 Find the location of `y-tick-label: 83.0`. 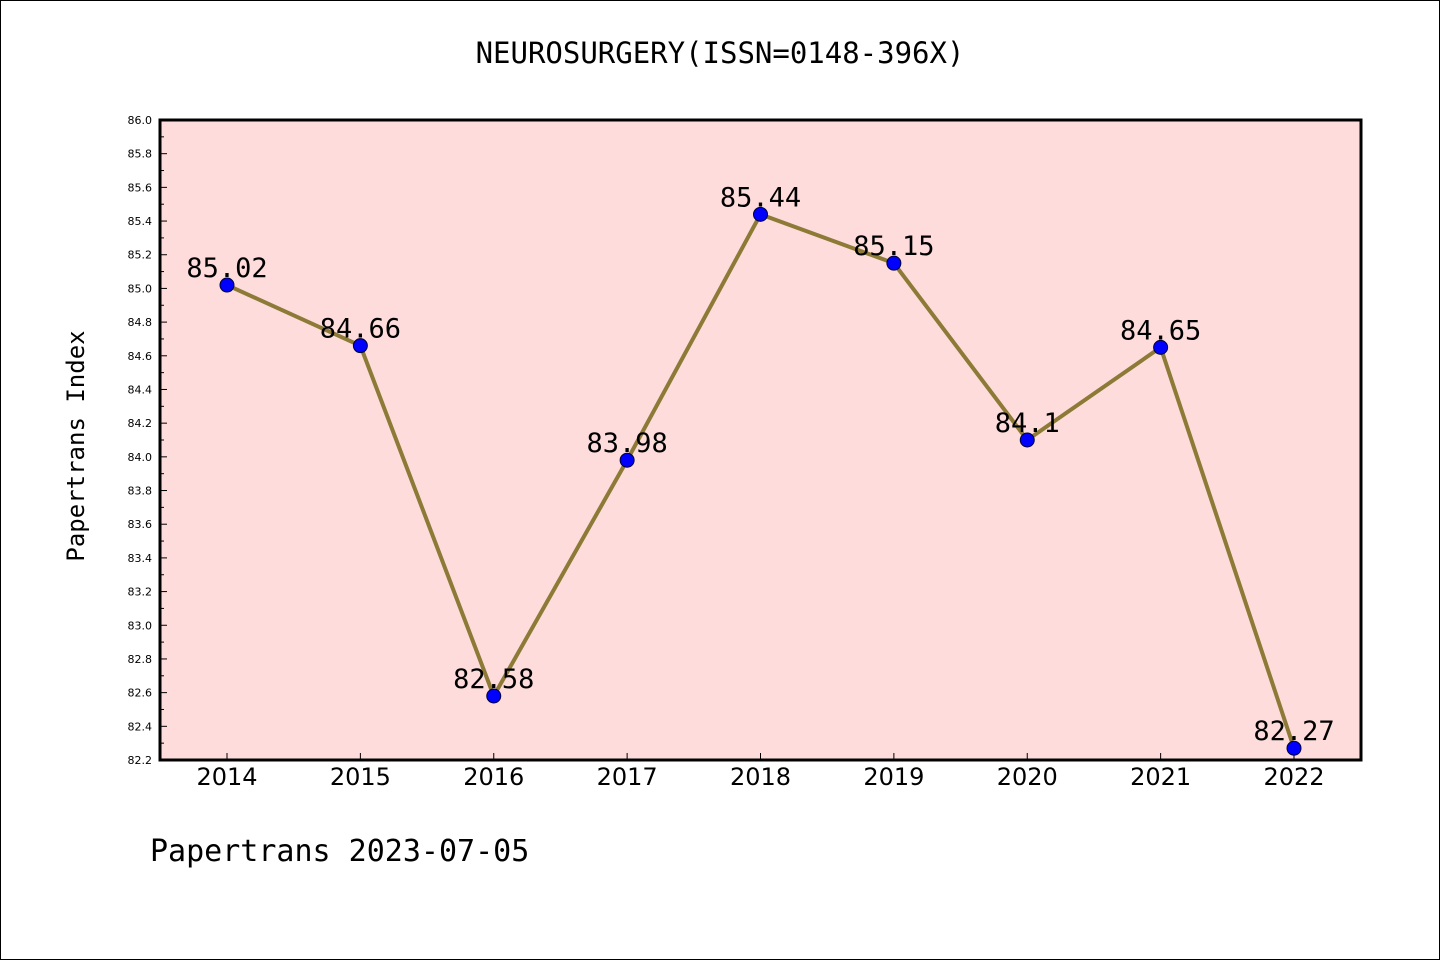

y-tick-label: 83.0 is located at coordinates (140, 625).